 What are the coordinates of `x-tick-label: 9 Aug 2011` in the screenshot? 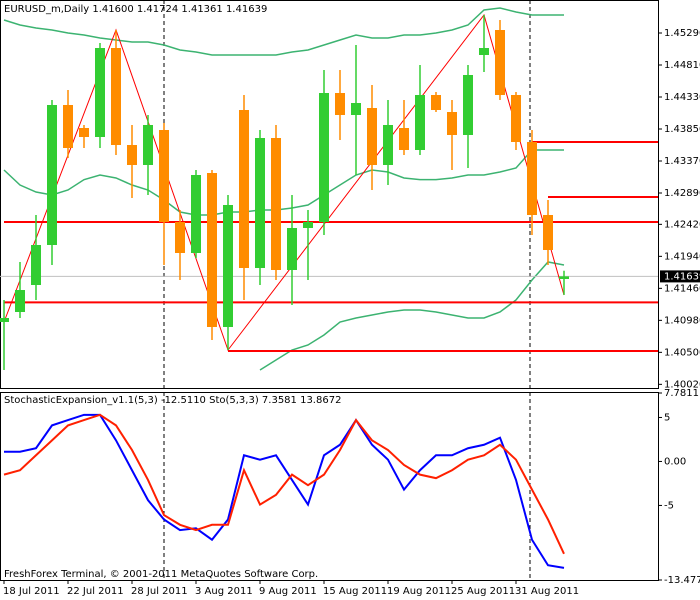 It's located at (288, 591).